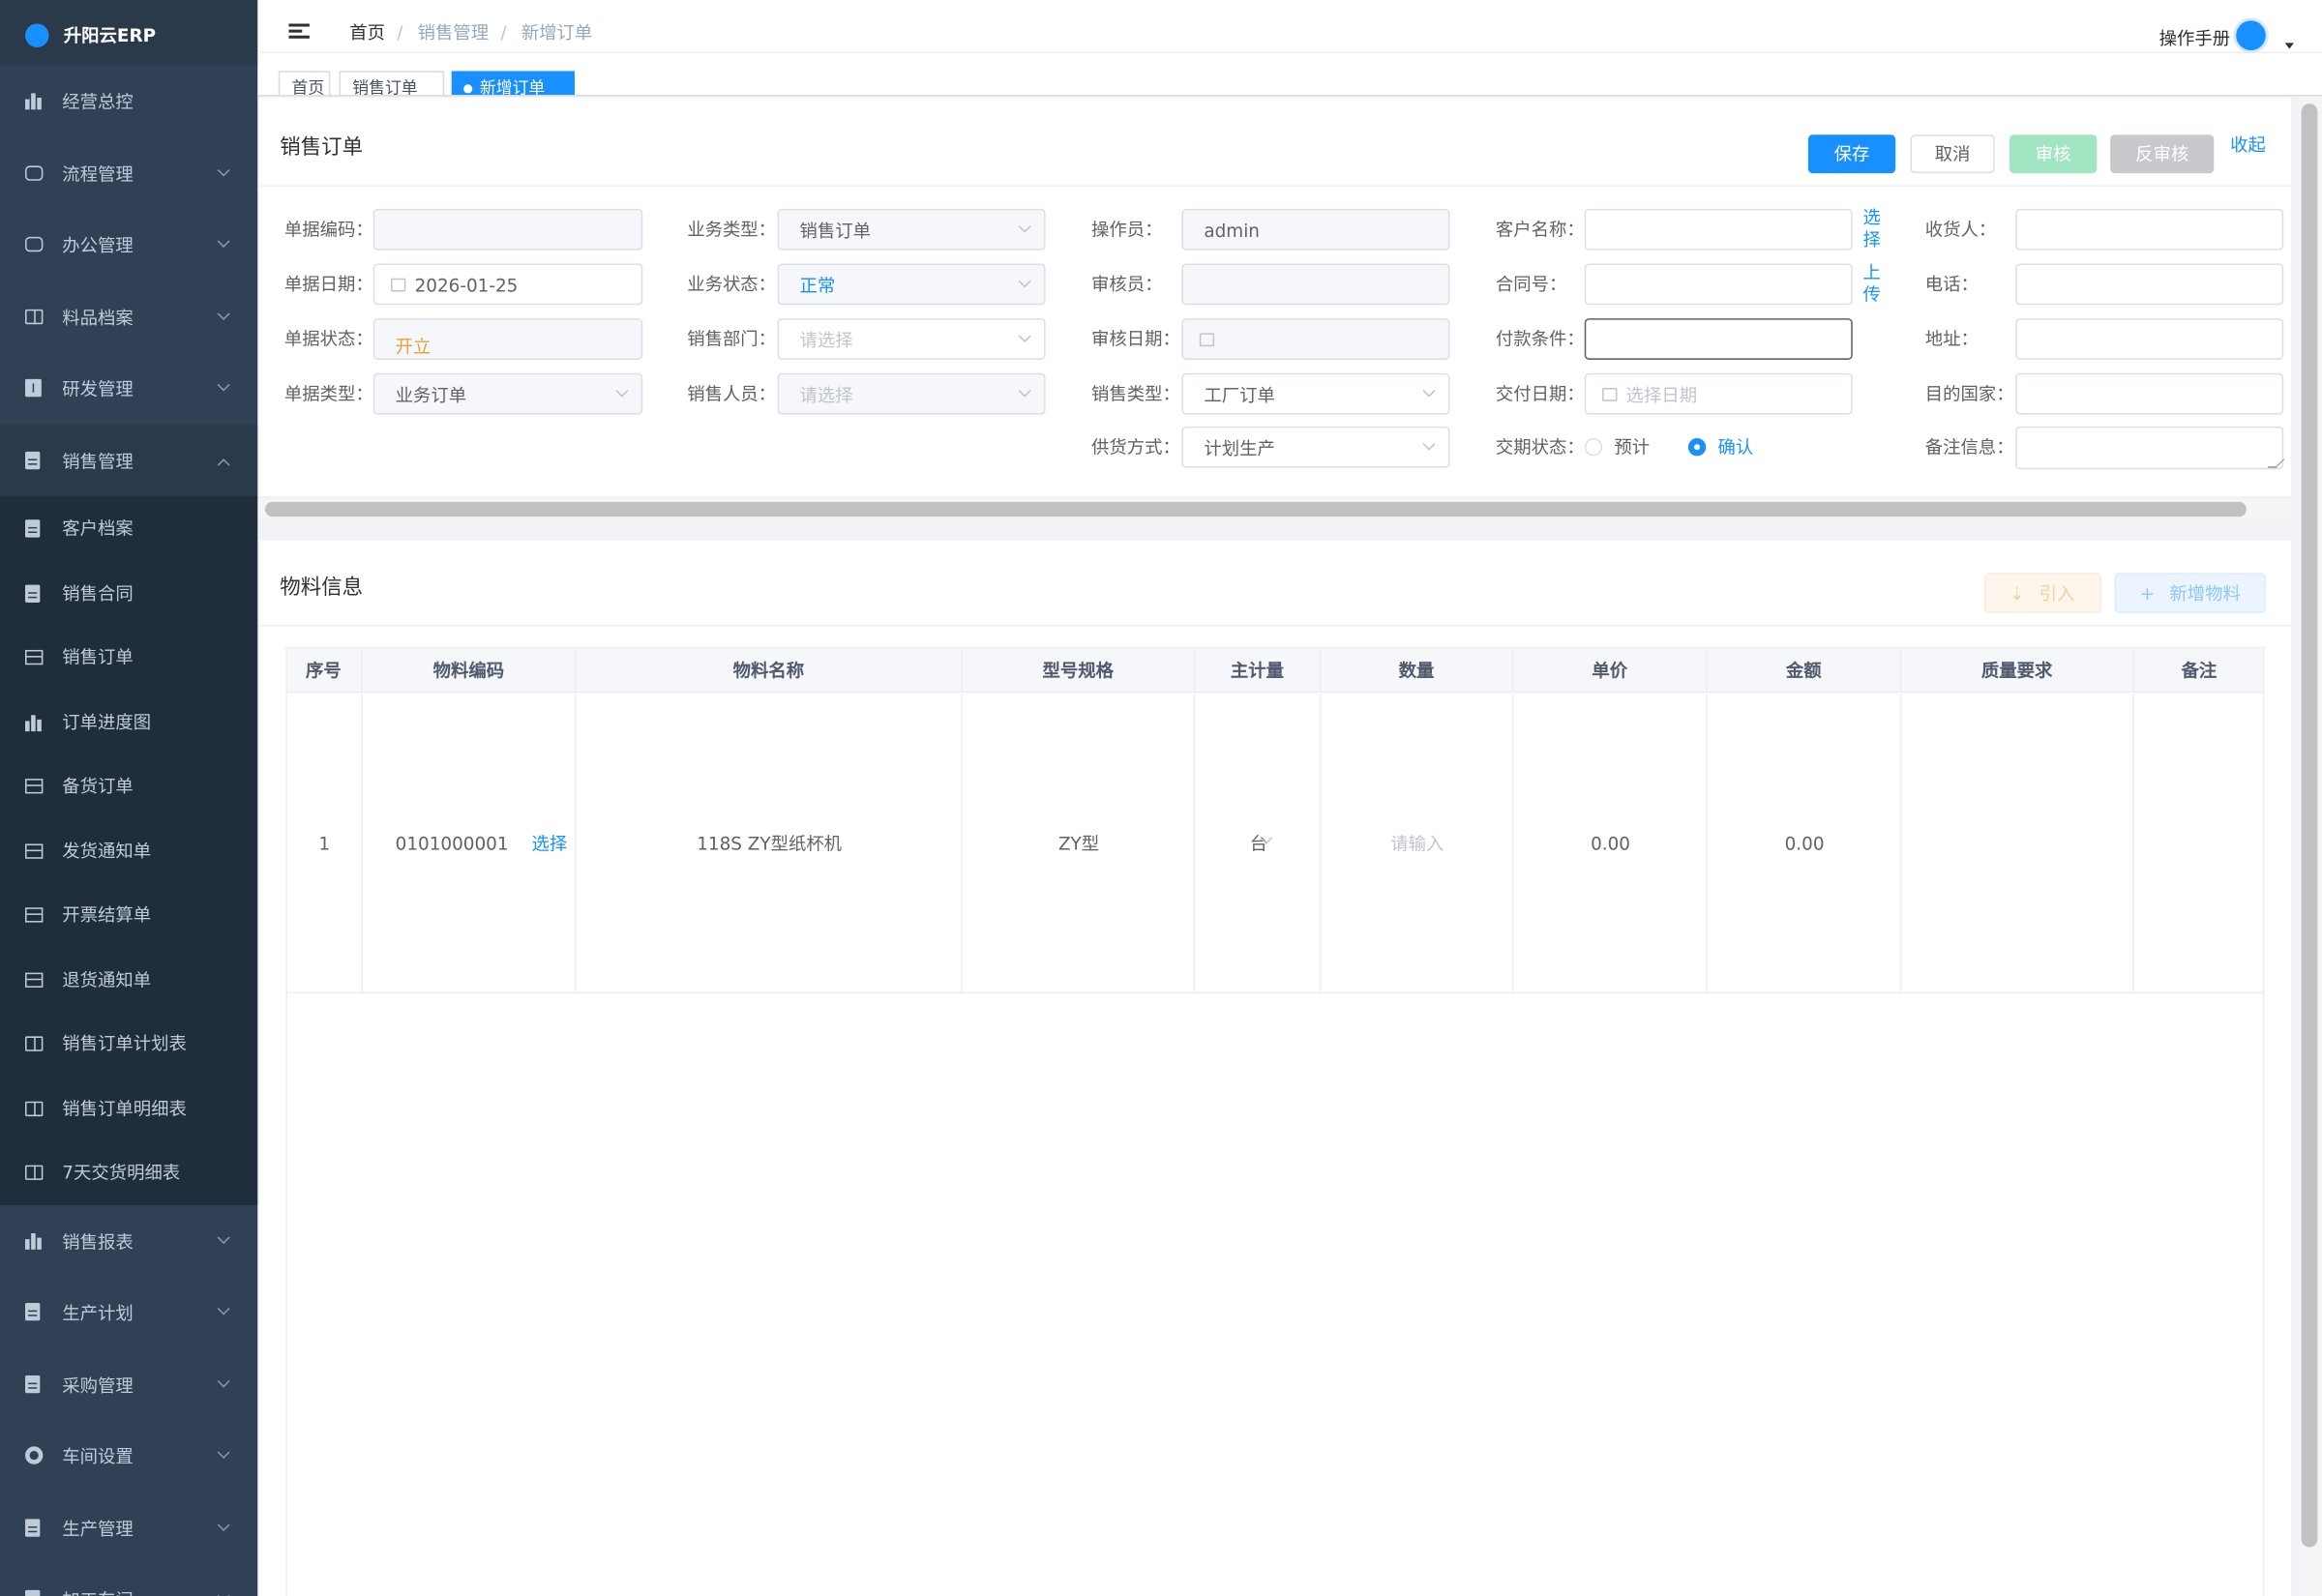  Describe the element at coordinates (2251, 35) in the screenshot. I see `avatar` at that location.